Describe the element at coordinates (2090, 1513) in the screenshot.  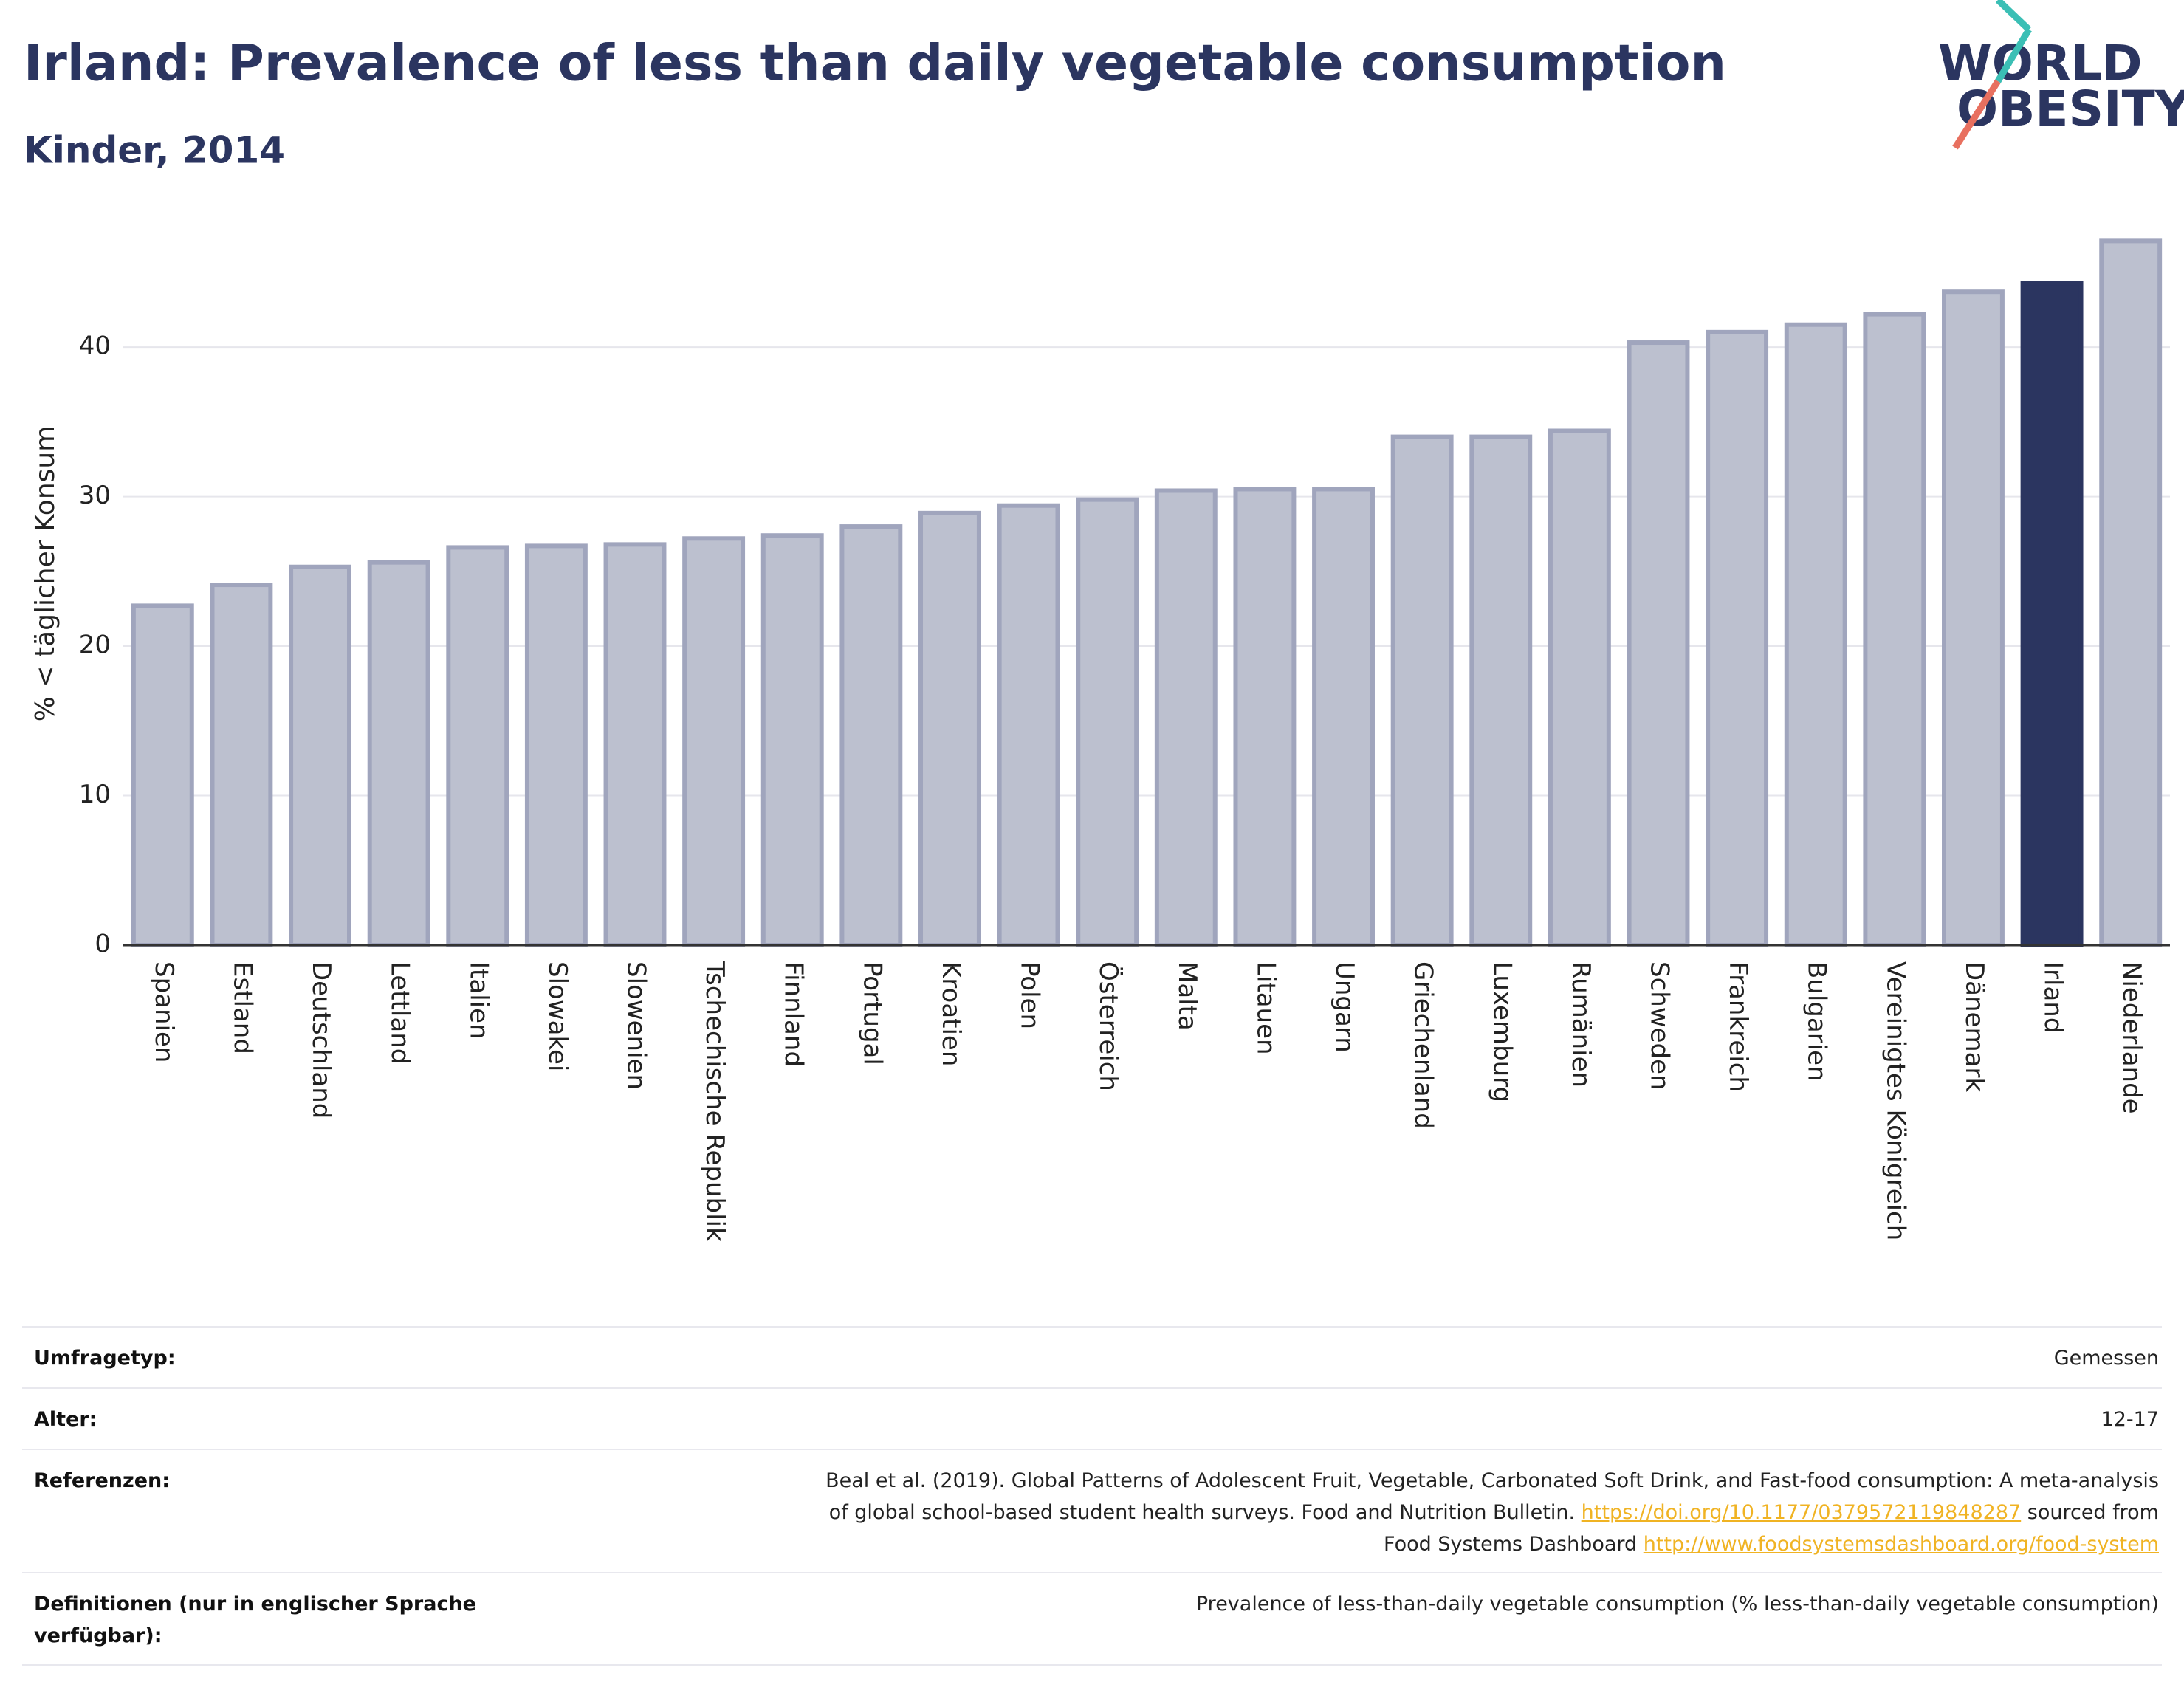
I see `text: sourced from` at that location.